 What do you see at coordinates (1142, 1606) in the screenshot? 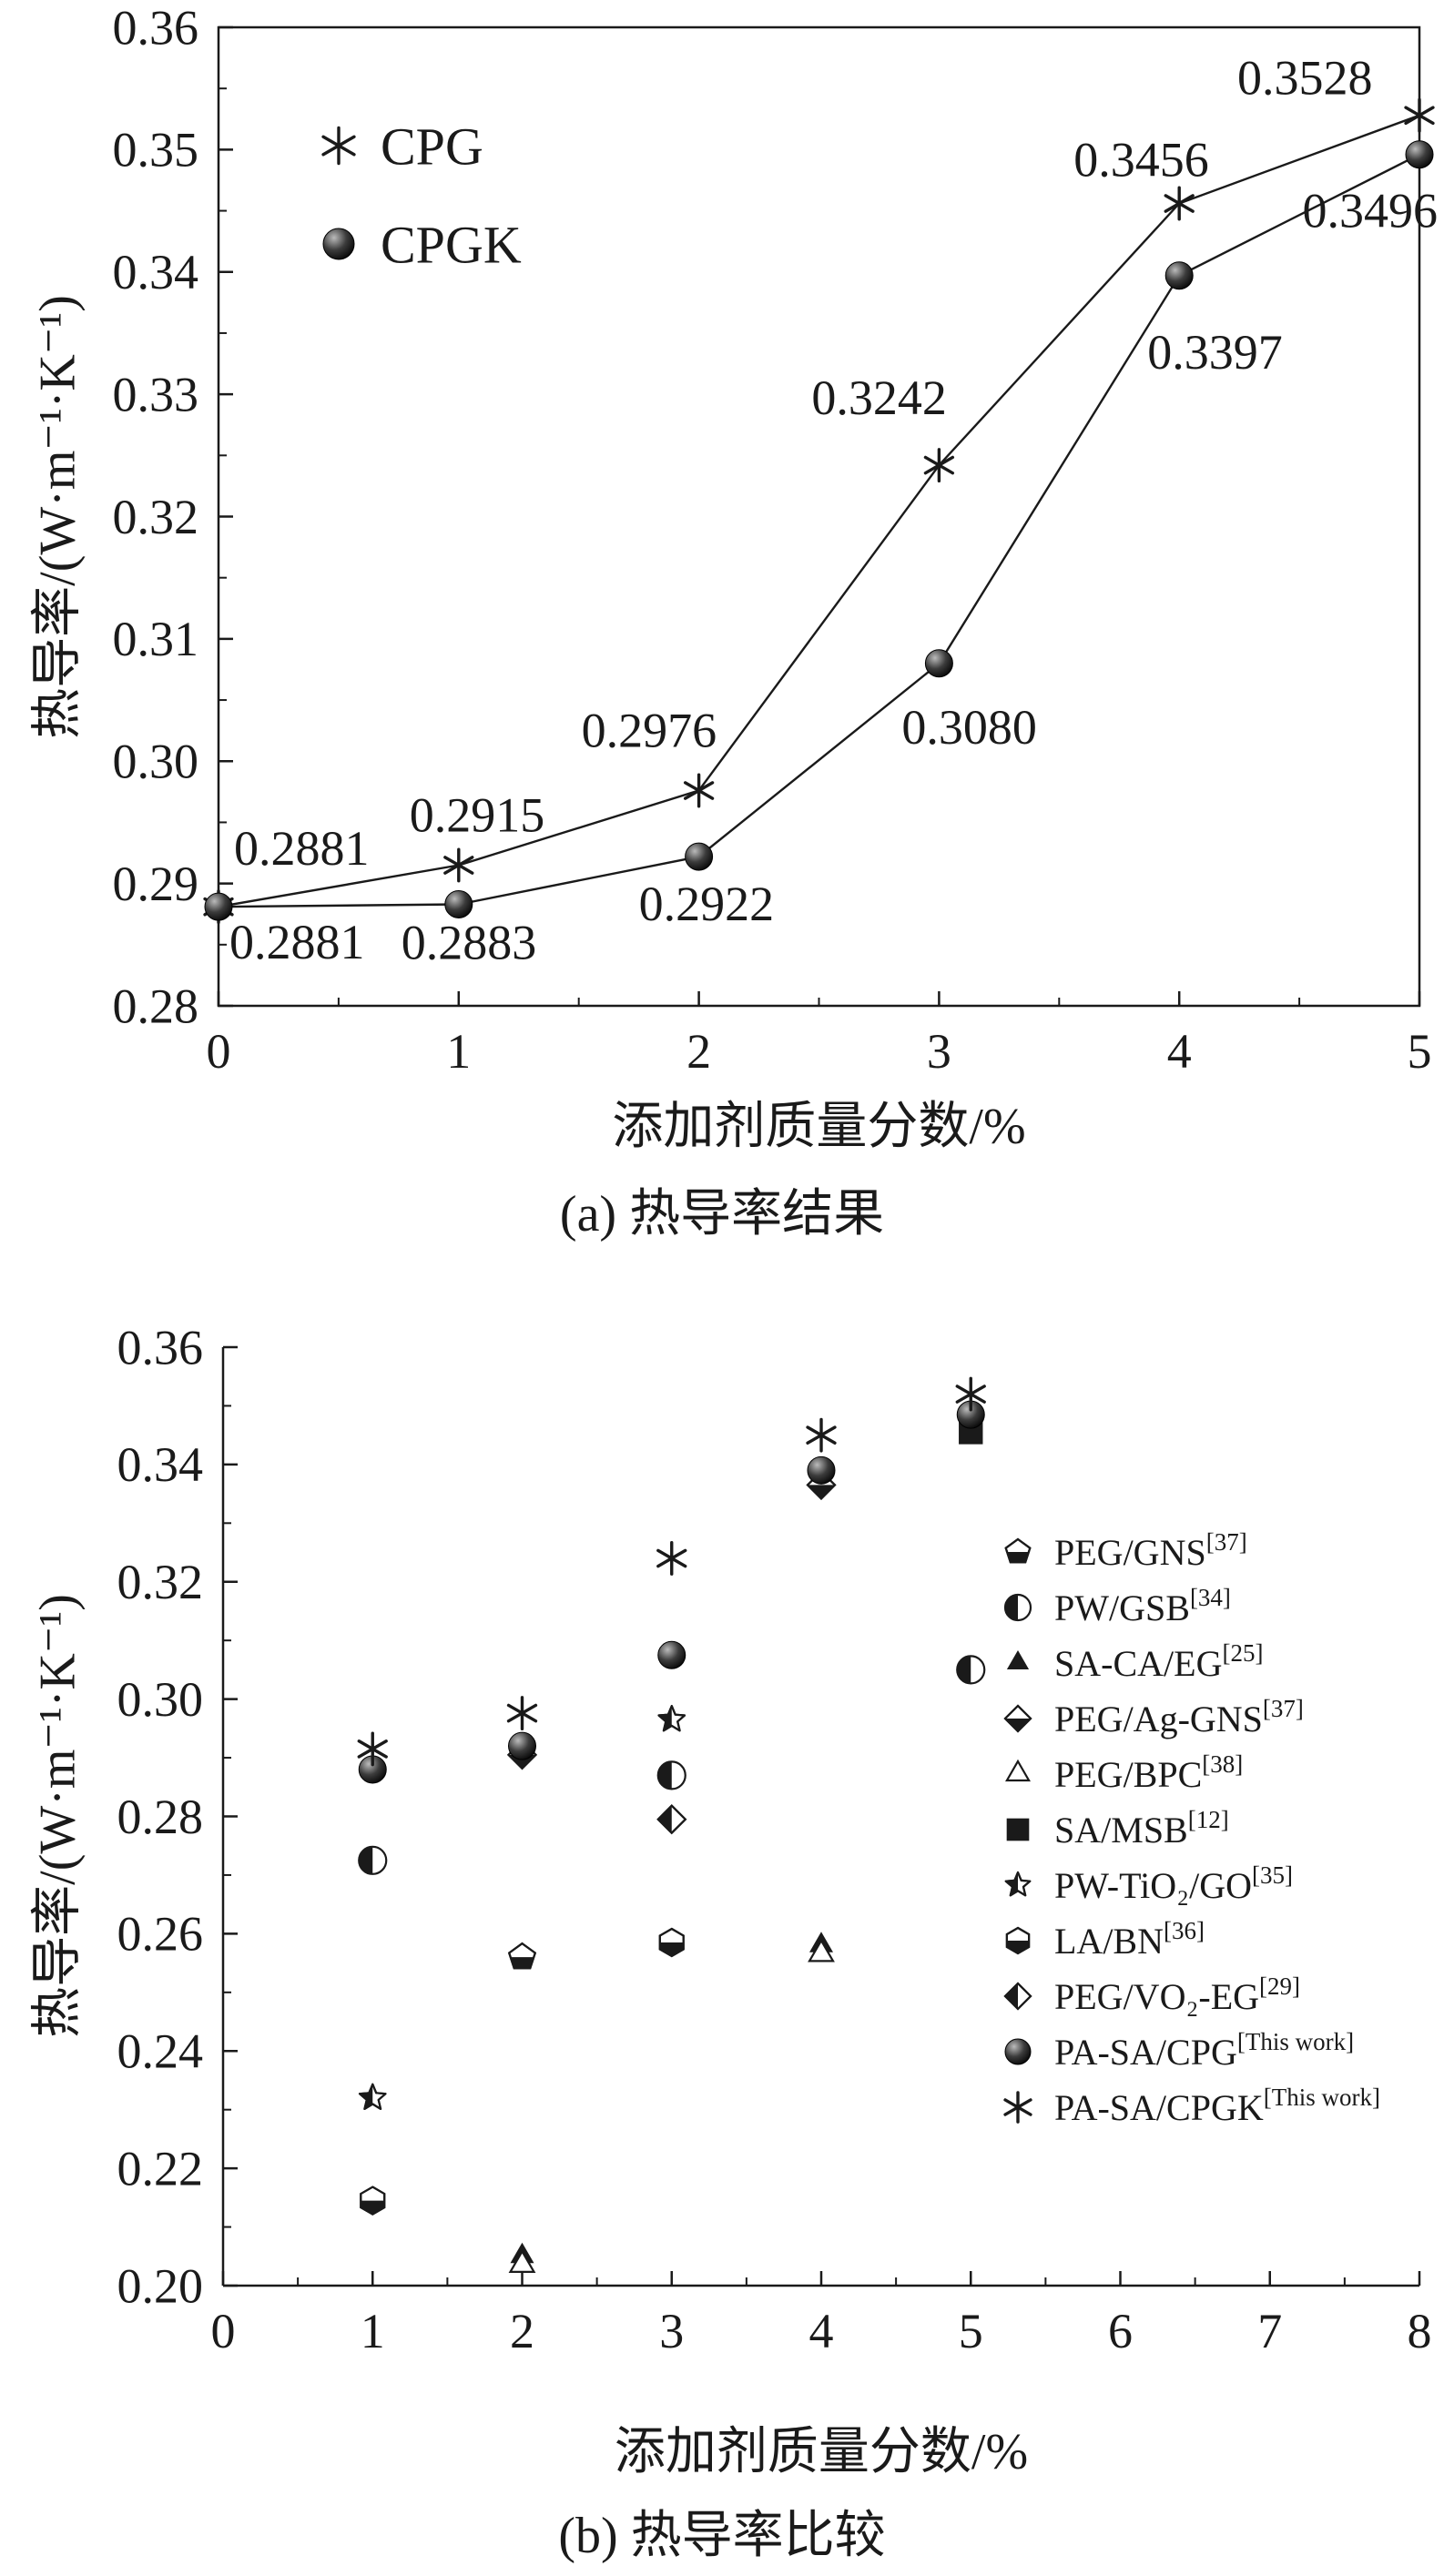
I see `svg-text: PW/GSB[34]` at bounding box center [1142, 1606].